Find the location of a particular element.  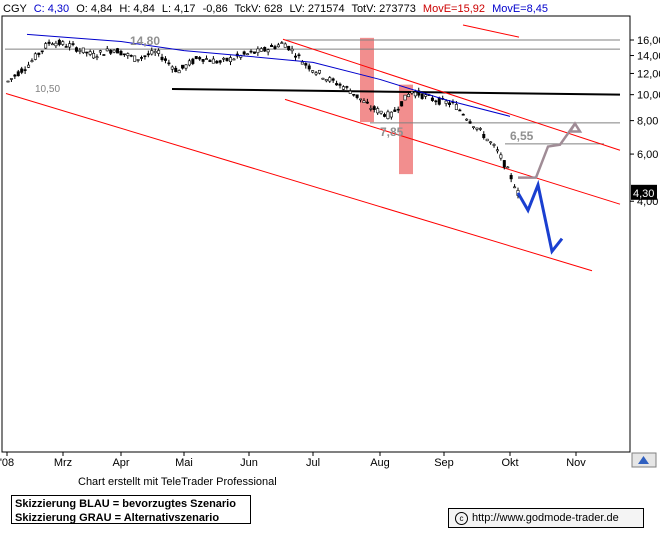

header-close: C: 4,30 is located at coordinates (51, 9).